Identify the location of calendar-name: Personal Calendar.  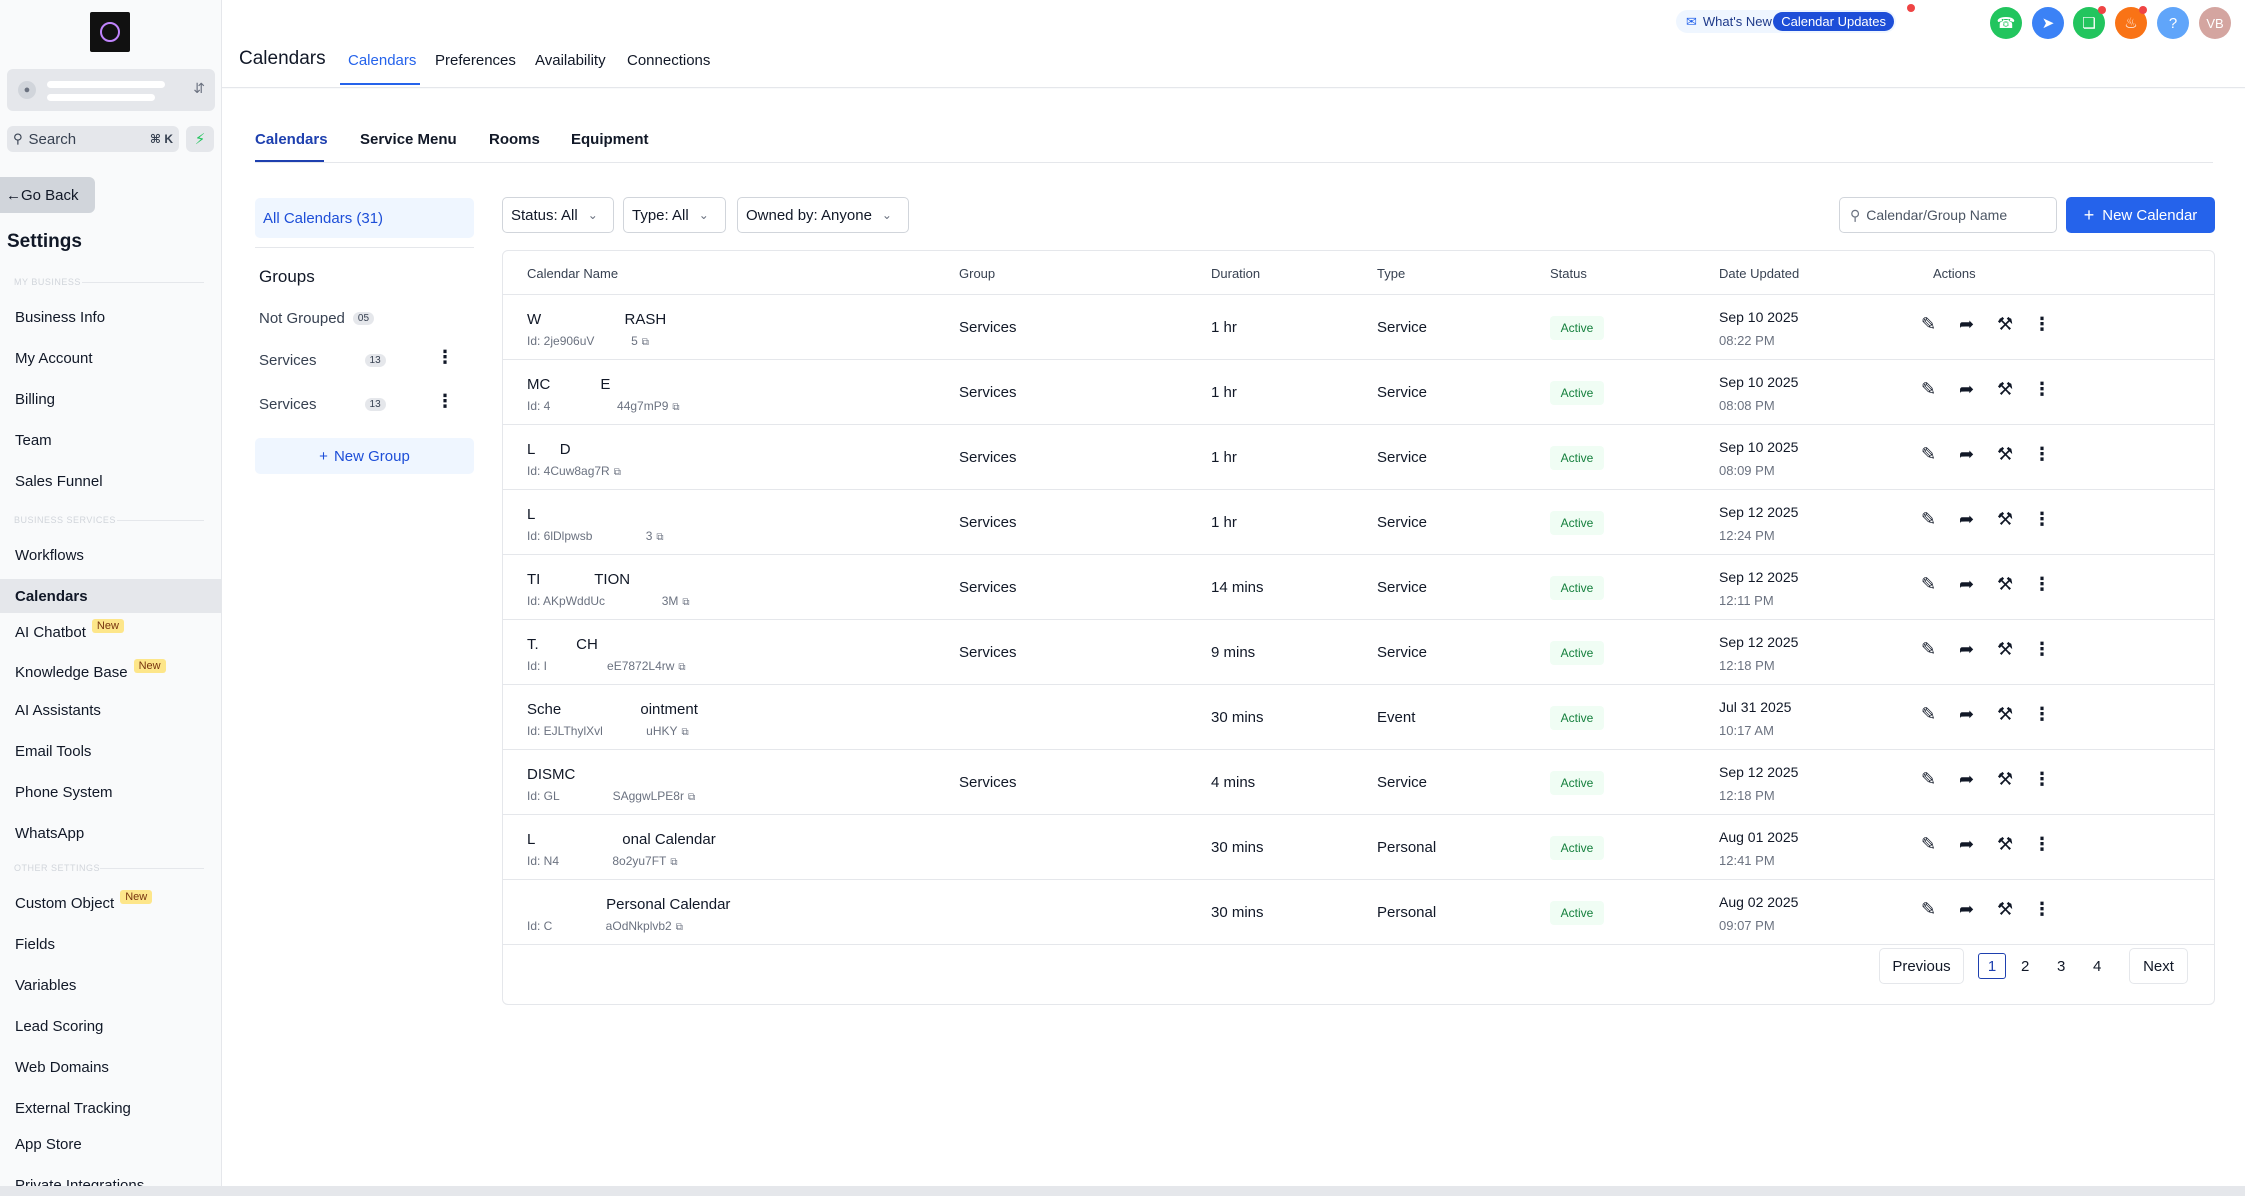
(628, 904).